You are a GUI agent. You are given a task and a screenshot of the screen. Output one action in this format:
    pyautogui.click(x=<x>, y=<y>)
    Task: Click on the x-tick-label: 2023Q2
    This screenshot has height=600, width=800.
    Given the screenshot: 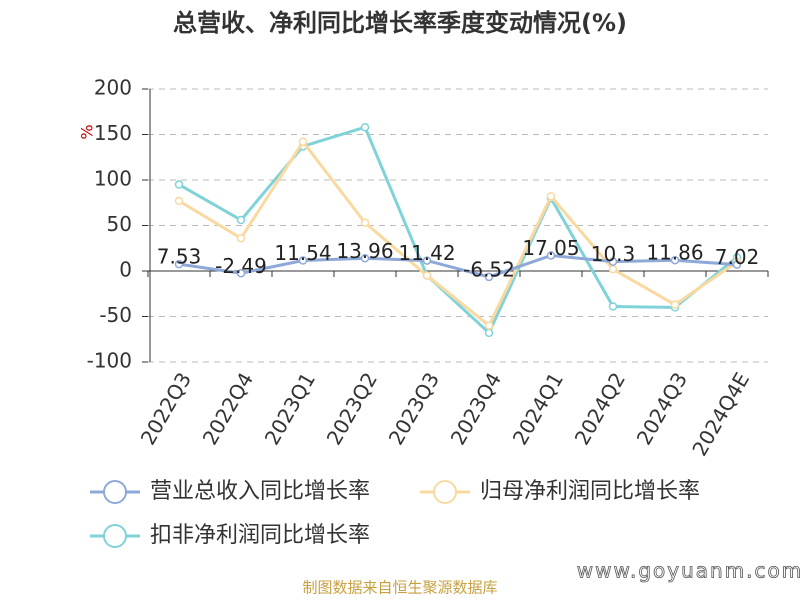 What is the action you would take?
    pyautogui.click(x=352, y=408)
    